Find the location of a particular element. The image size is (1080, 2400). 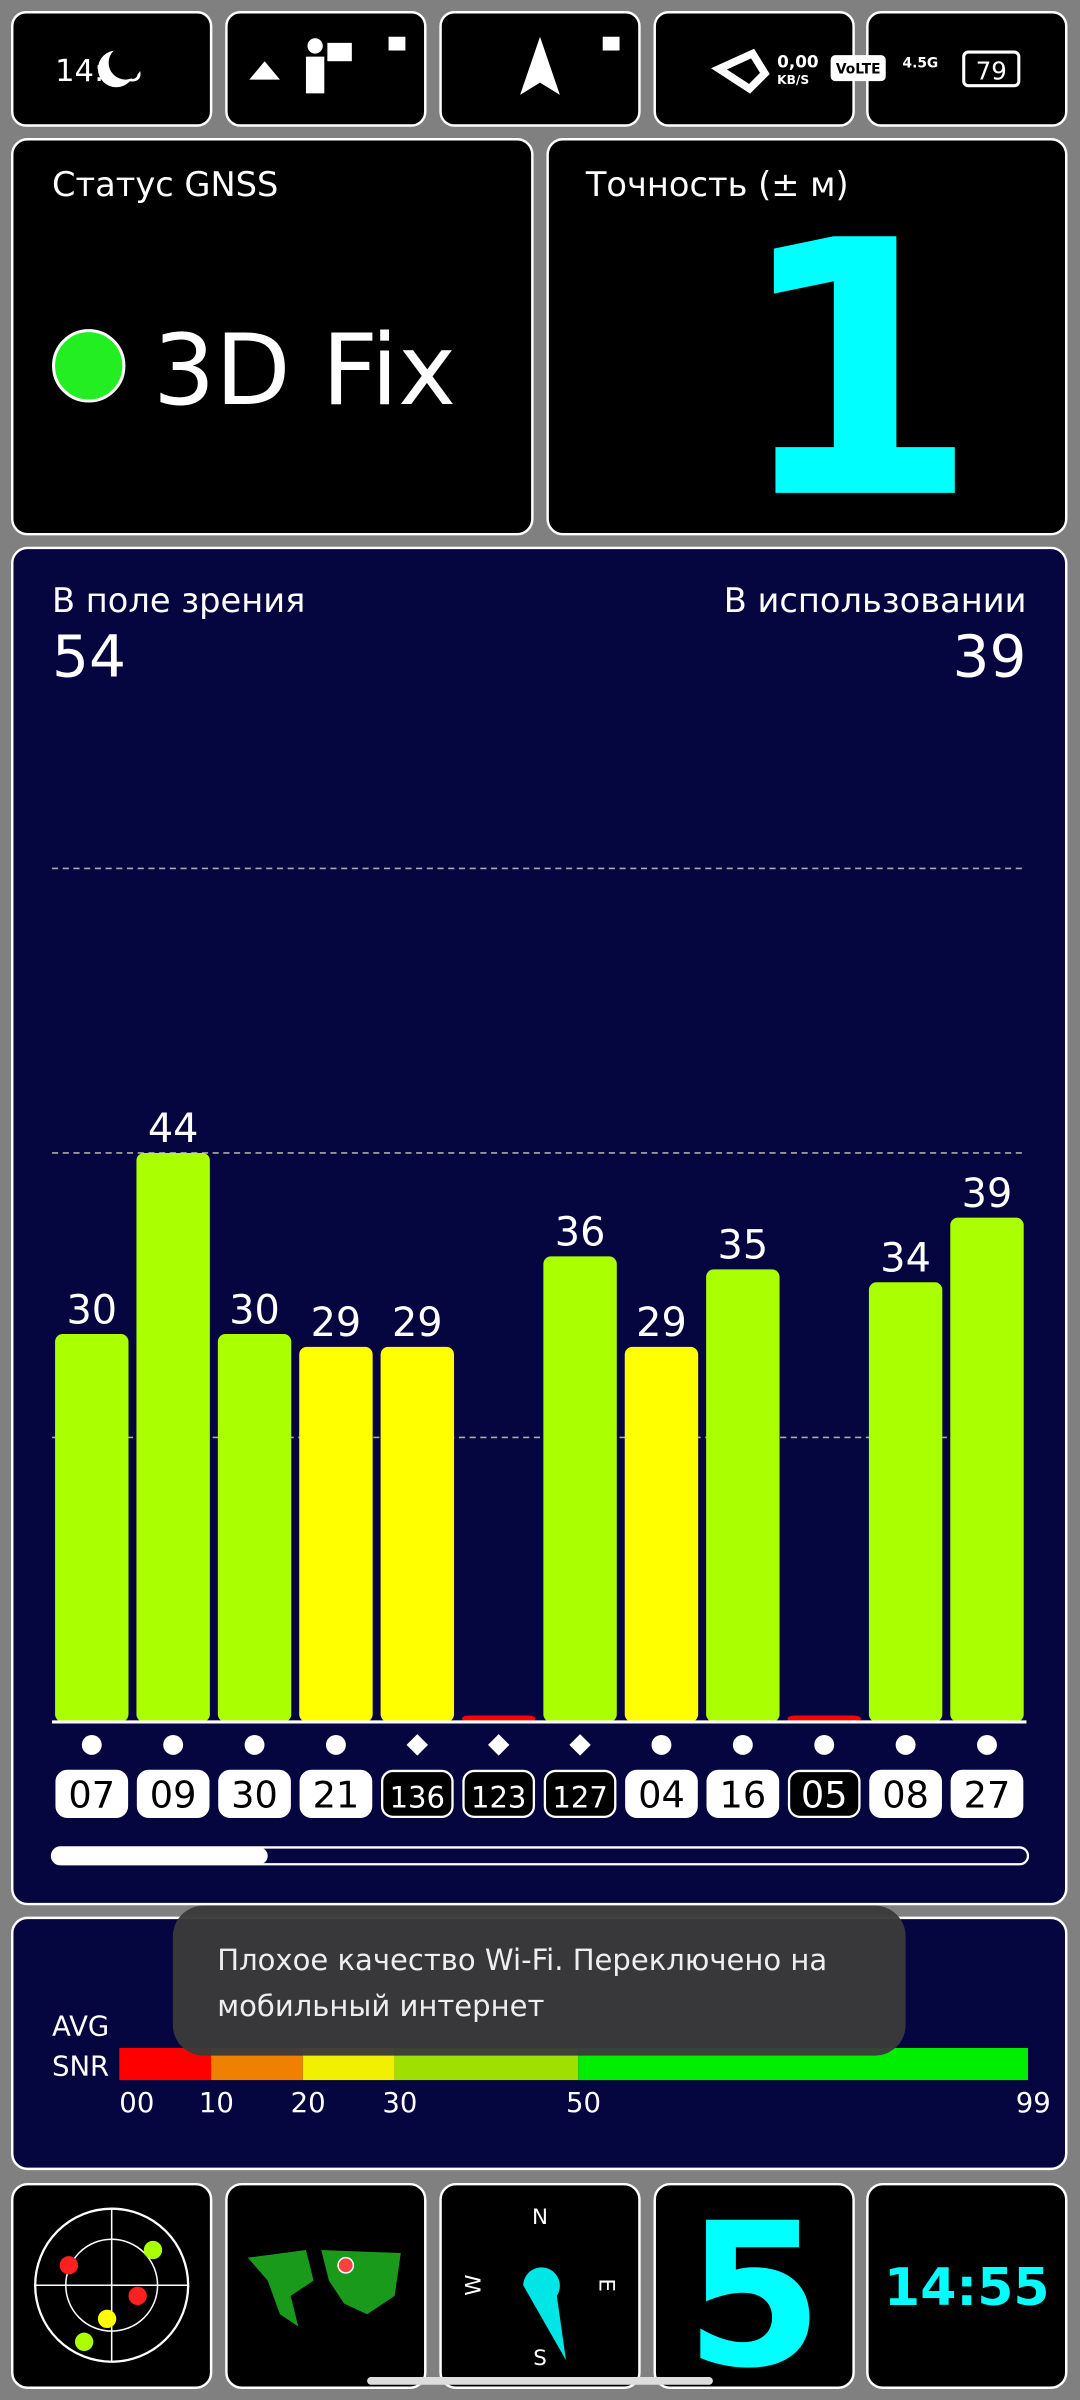

prn-label: 04 is located at coordinates (661, 1795).